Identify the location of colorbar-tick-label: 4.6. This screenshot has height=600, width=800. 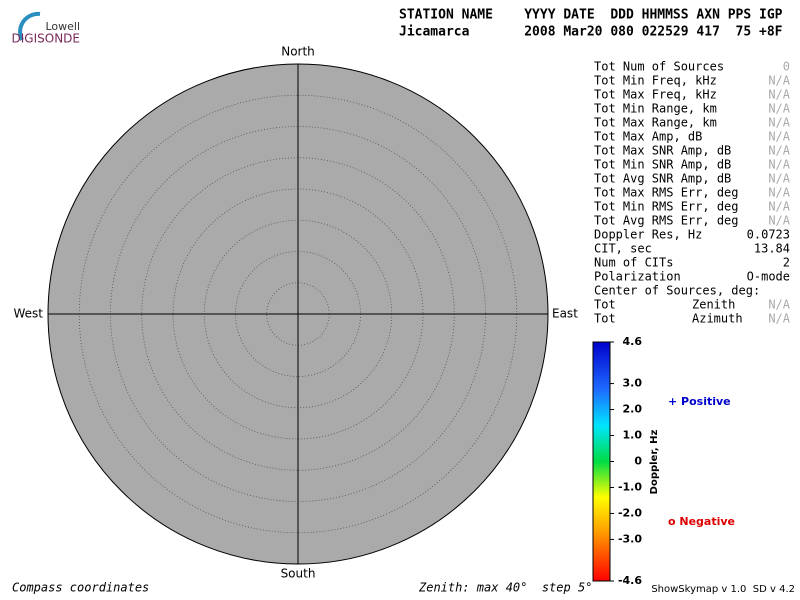
(633, 341).